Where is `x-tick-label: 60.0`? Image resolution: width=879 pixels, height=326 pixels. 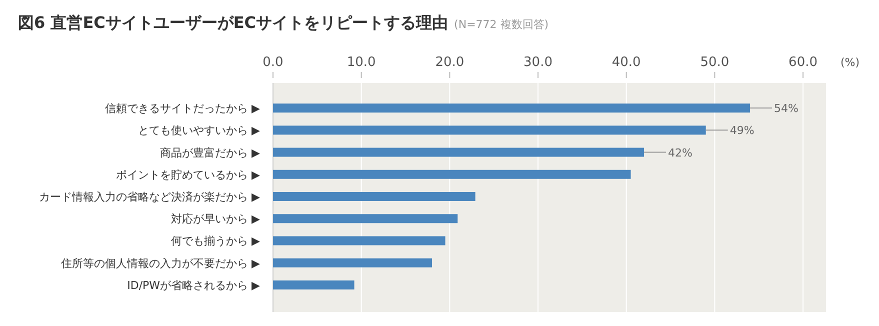
x-tick-label: 60.0 is located at coordinates (803, 62).